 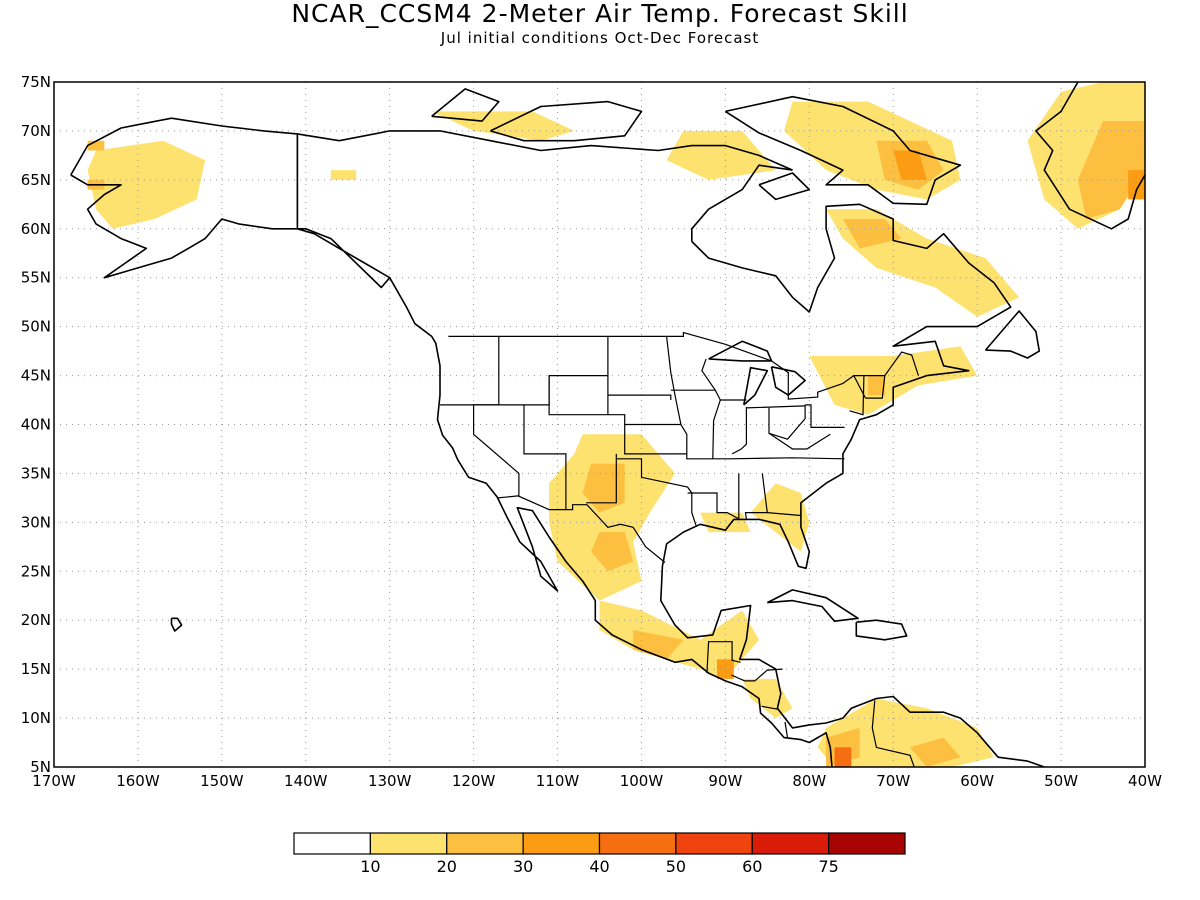 I want to click on colorbar: 10 20 30 40 50 60 75, so click(x=599, y=854).